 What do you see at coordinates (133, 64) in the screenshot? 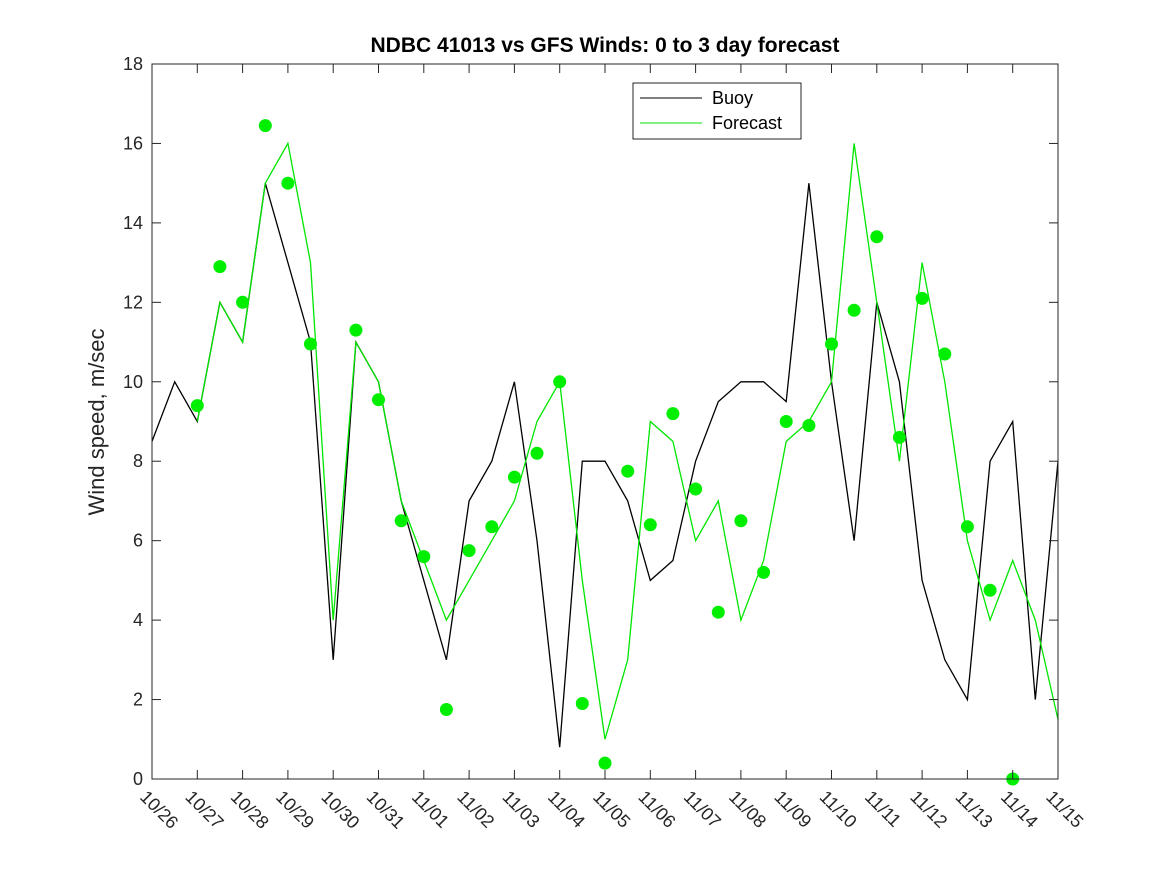
I see `y-tick-label: 18` at bounding box center [133, 64].